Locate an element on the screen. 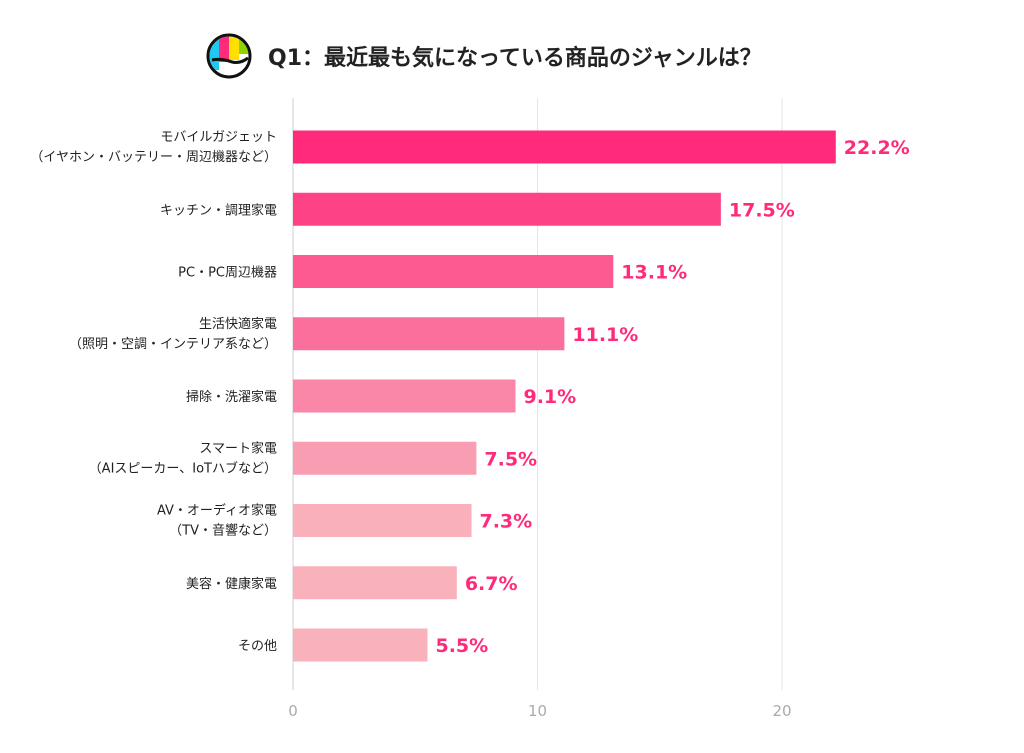 The height and width of the screenshot is (753, 1024). category-label: （TV・音響など） is located at coordinates (223, 531).